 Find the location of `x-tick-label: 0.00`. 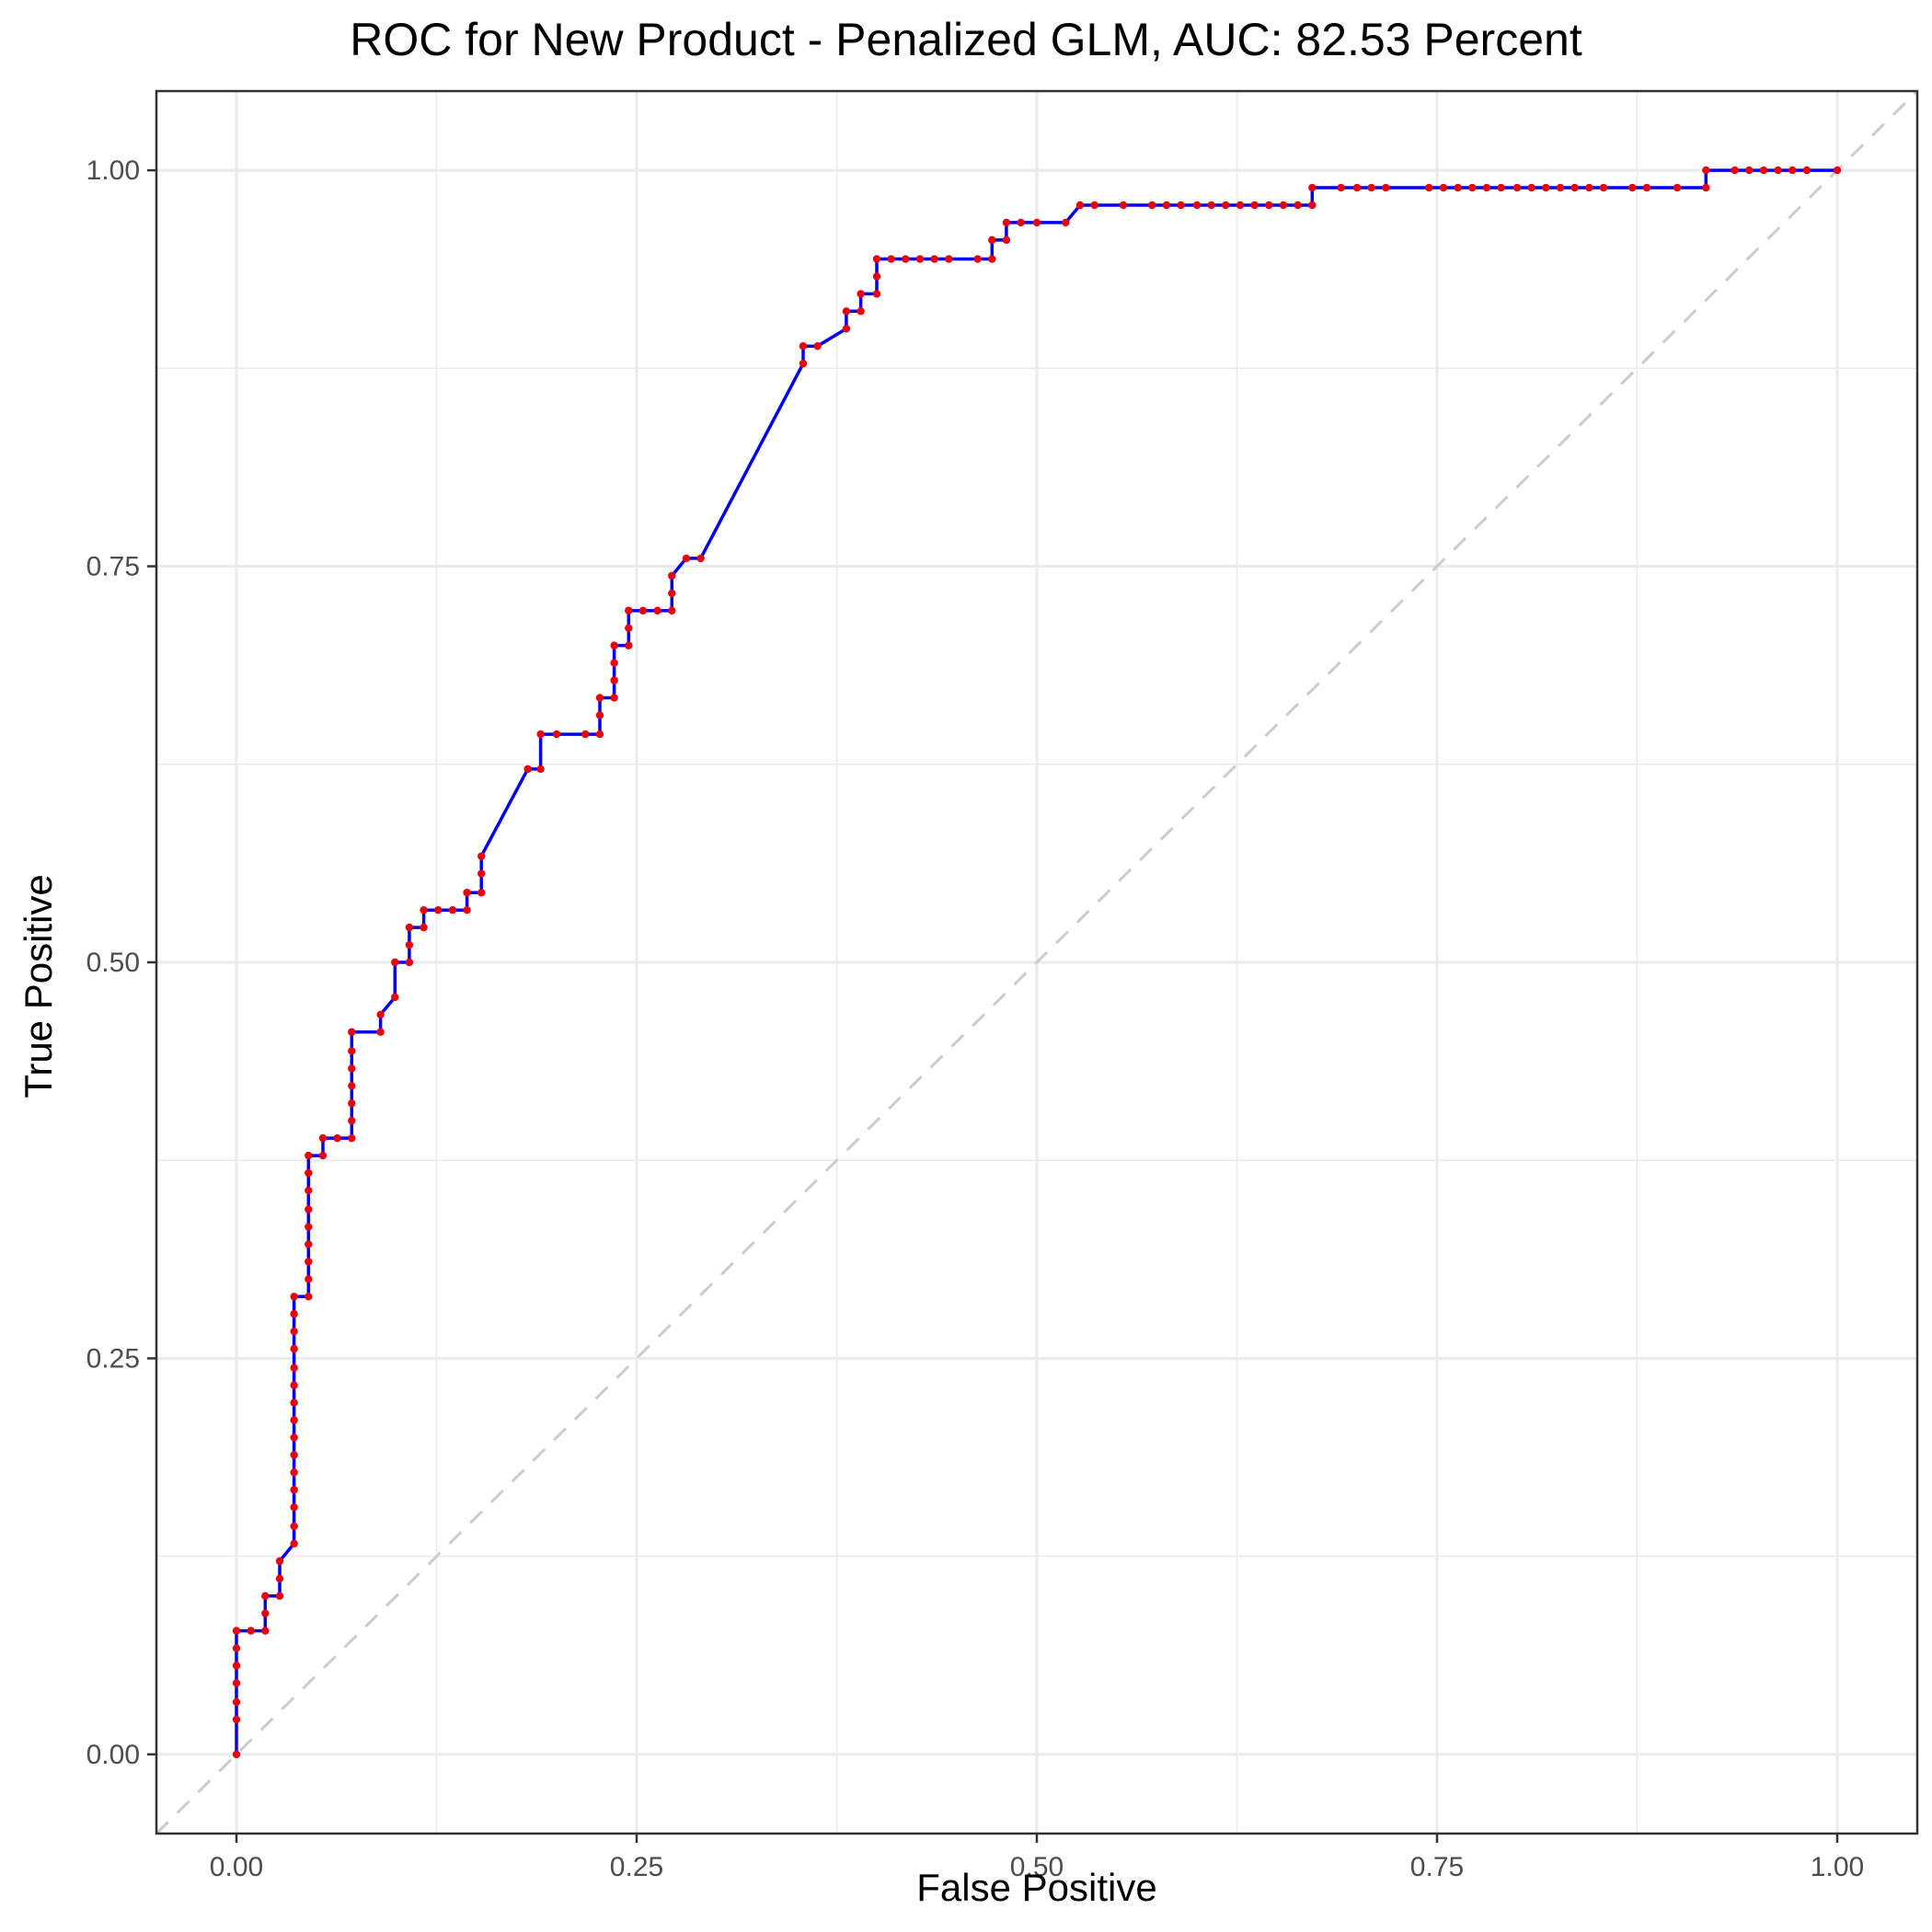

x-tick-label: 0.00 is located at coordinates (236, 1867).